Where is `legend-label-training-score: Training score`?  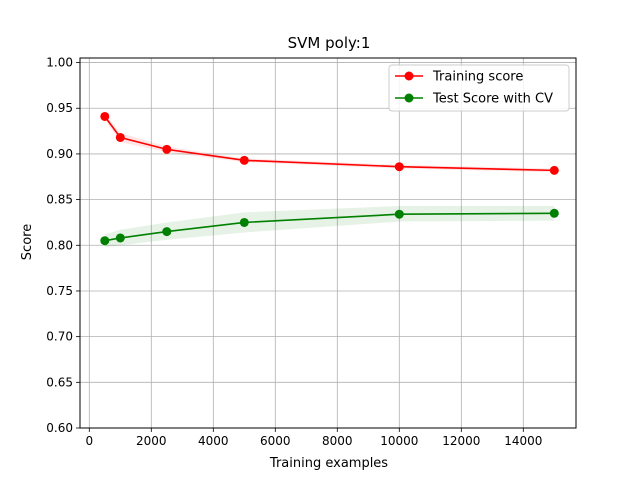 legend-label-training-score: Training score is located at coordinates (477, 77).